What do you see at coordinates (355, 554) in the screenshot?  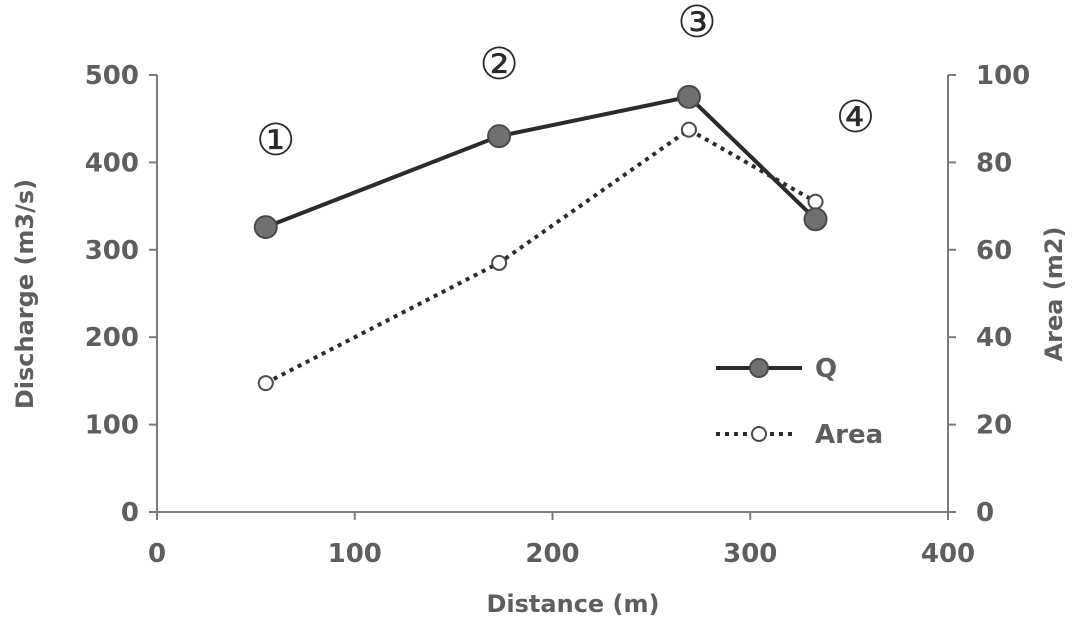 I see `x-tick-label: 100` at bounding box center [355, 554].